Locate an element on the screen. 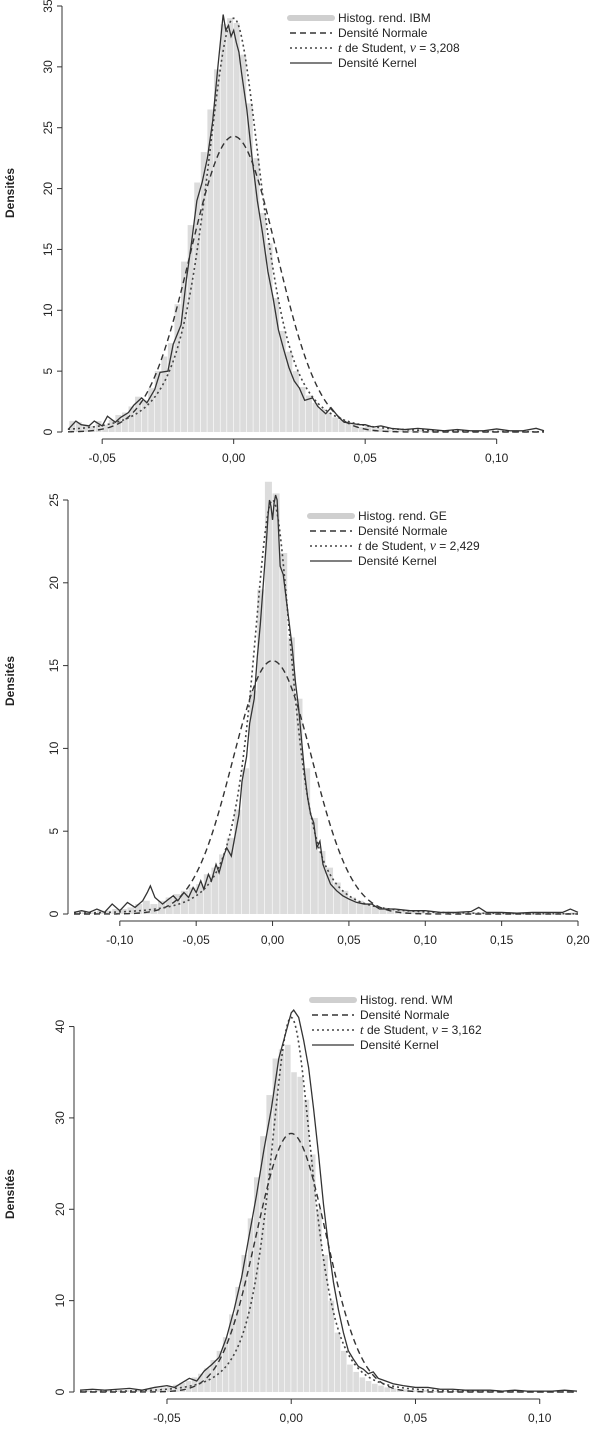 The width and height of the screenshot is (592, 1438). y-tick-label: 35 is located at coordinates (48, 6).